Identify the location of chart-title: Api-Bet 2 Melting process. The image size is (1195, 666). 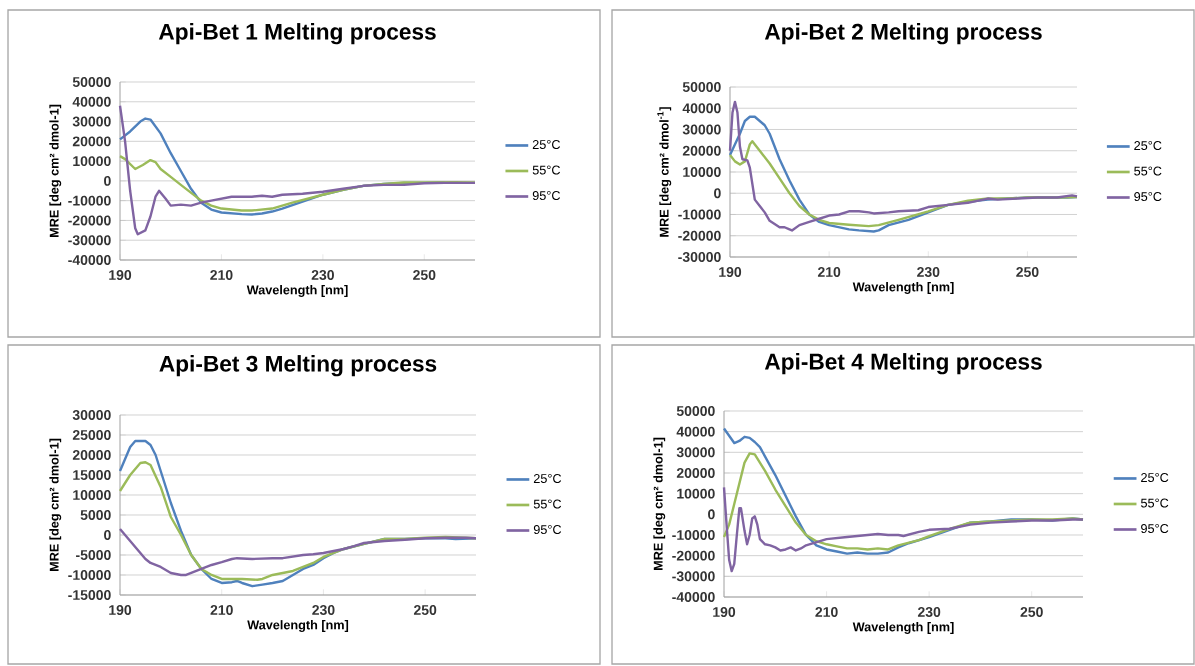
(903, 34).